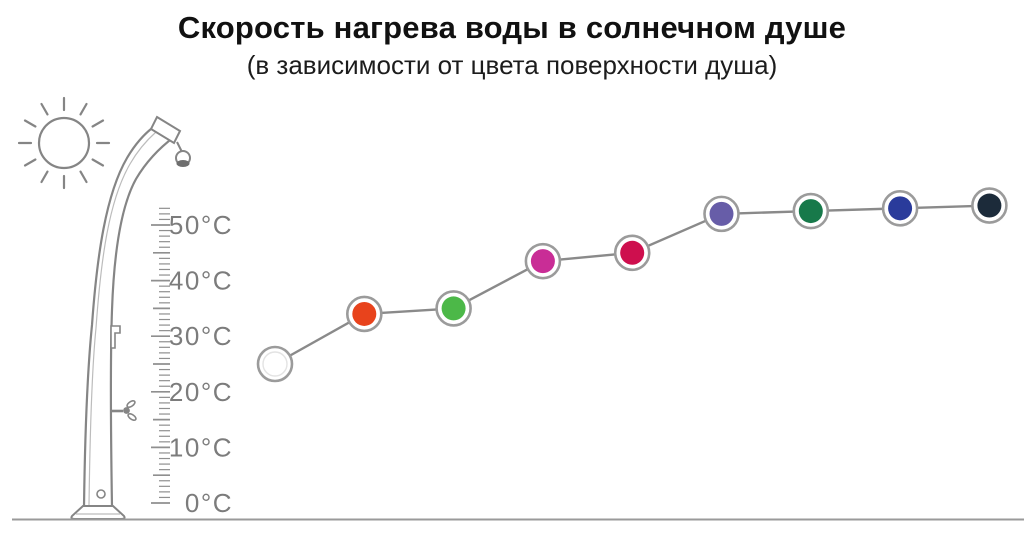 Image resolution: width=1024 pixels, height=541 pixels. I want to click on data-point-black-navy, so click(989, 205).